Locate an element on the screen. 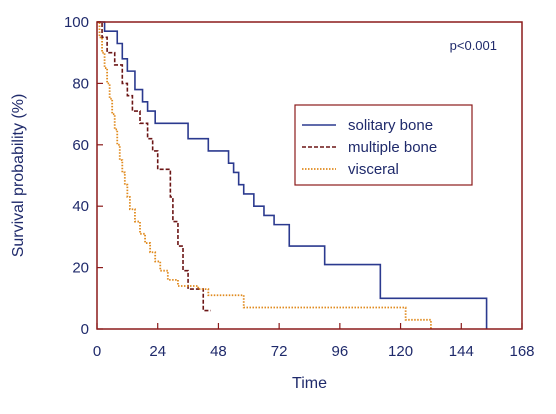  x-tick-label: 48 is located at coordinates (218, 351).